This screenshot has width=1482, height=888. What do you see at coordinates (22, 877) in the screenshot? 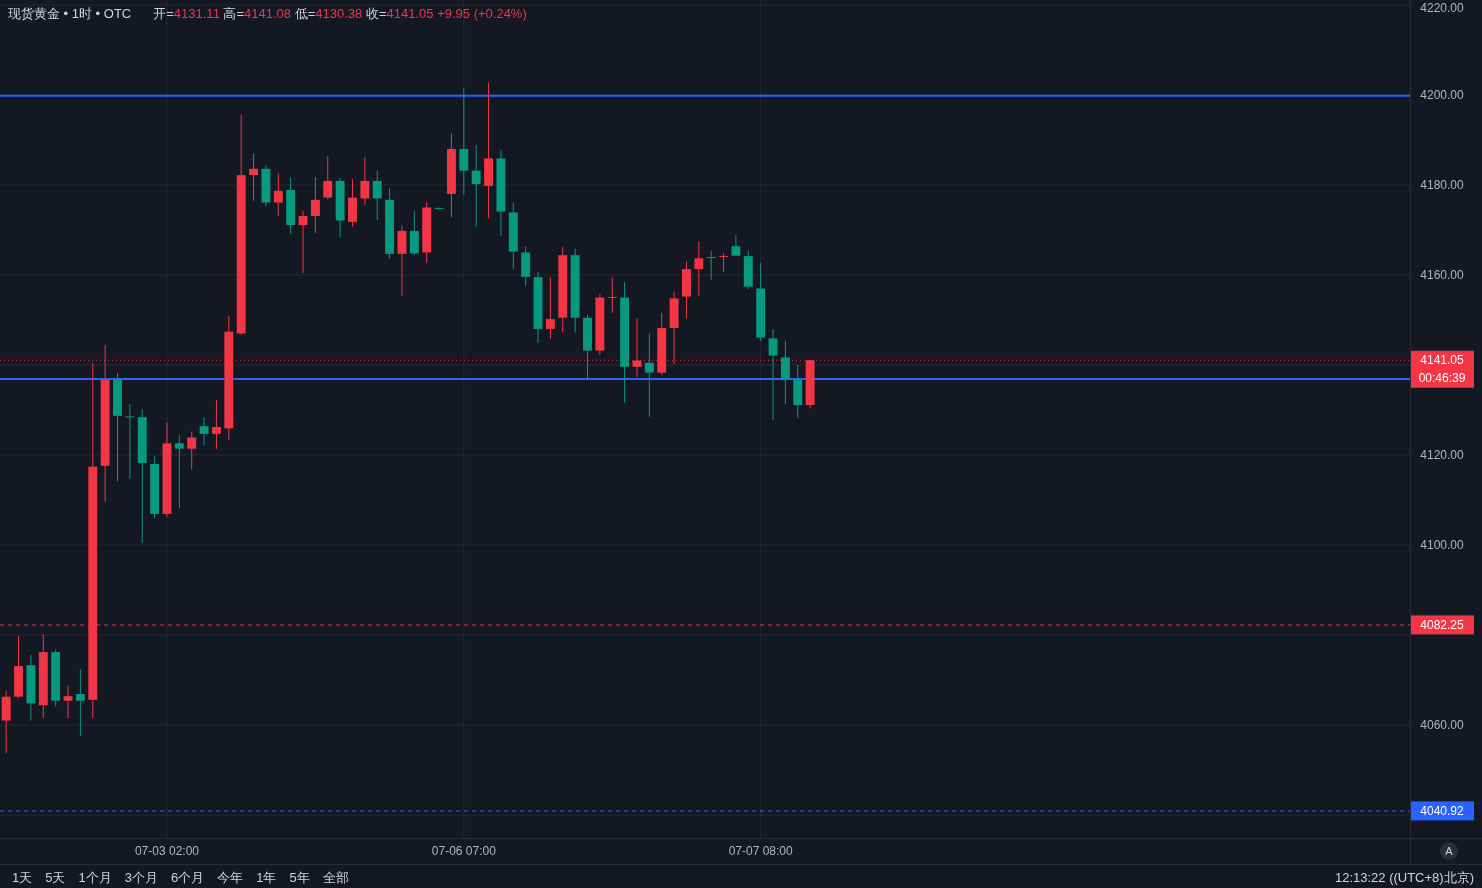
I see `text: 1天` at bounding box center [22, 877].